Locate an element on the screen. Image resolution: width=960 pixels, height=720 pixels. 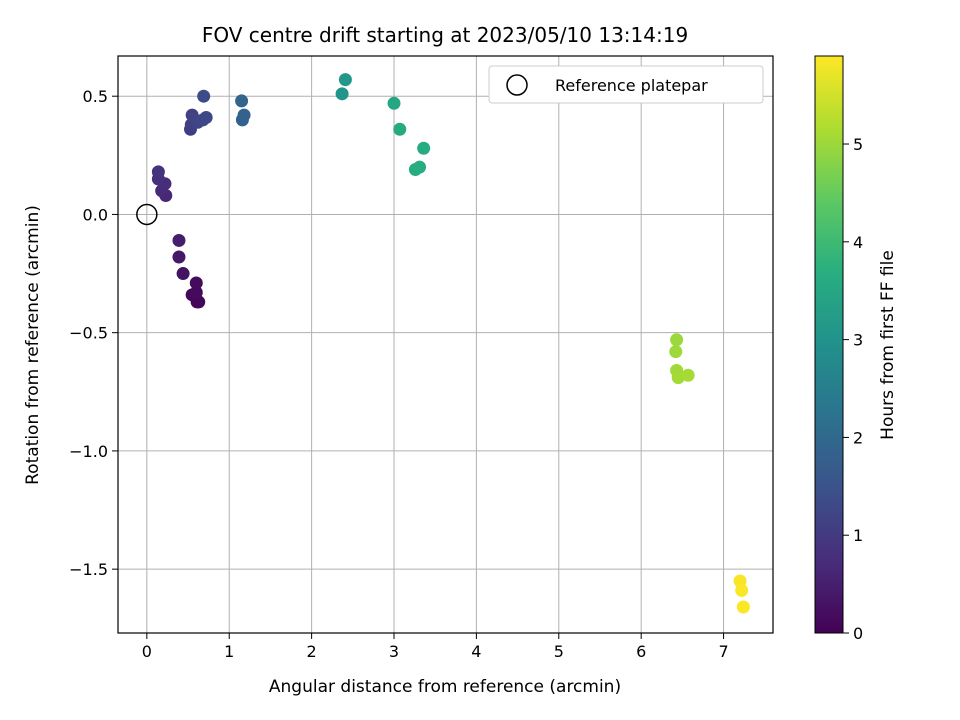
reference-marker is located at coordinates (147, 214).